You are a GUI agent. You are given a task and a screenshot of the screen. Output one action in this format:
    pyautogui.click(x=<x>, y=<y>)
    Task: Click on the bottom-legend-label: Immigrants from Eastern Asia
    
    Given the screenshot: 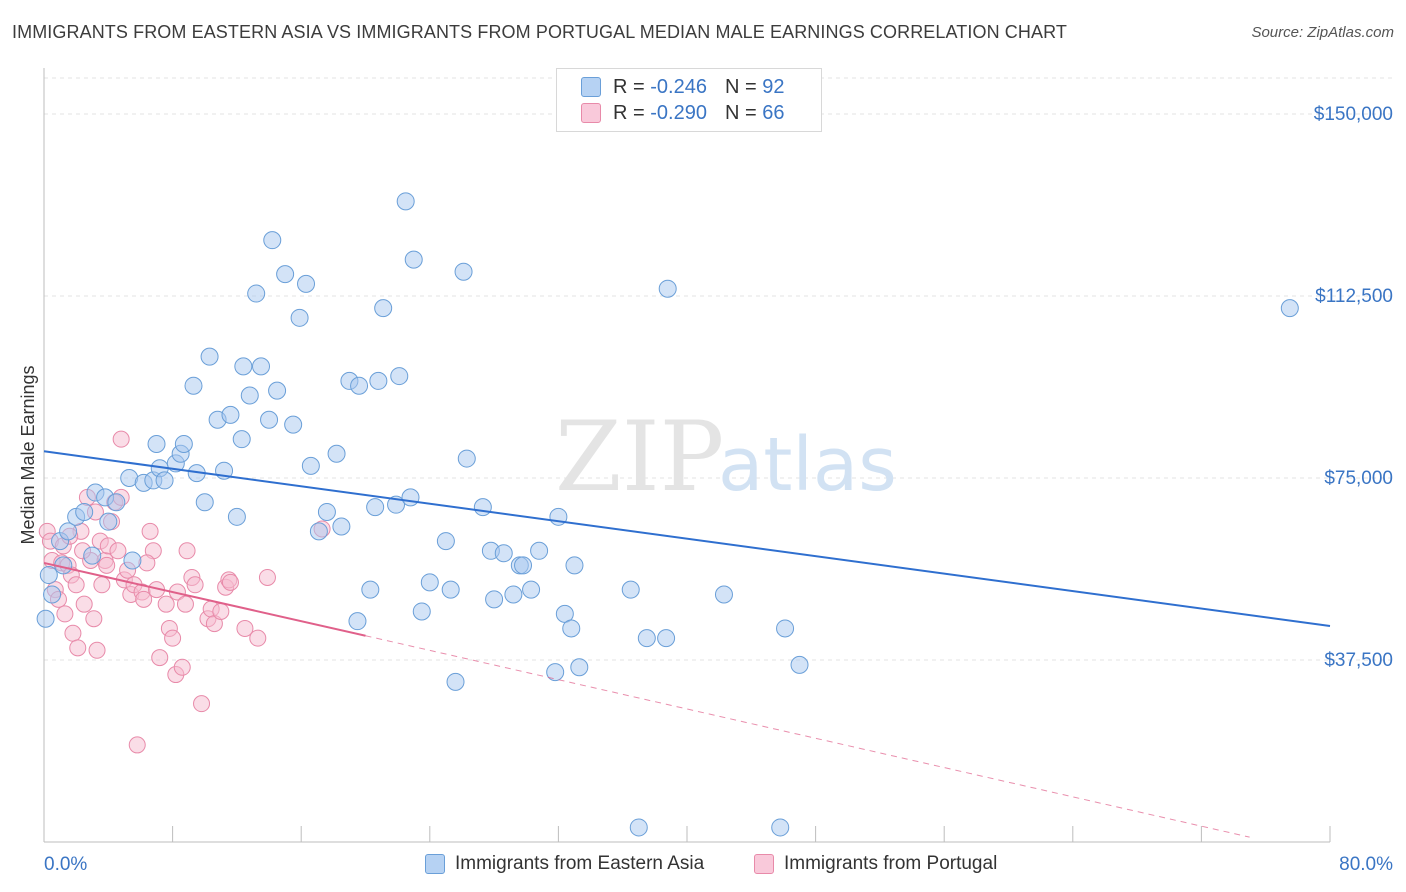 What is the action you would take?
    pyautogui.click(x=580, y=863)
    